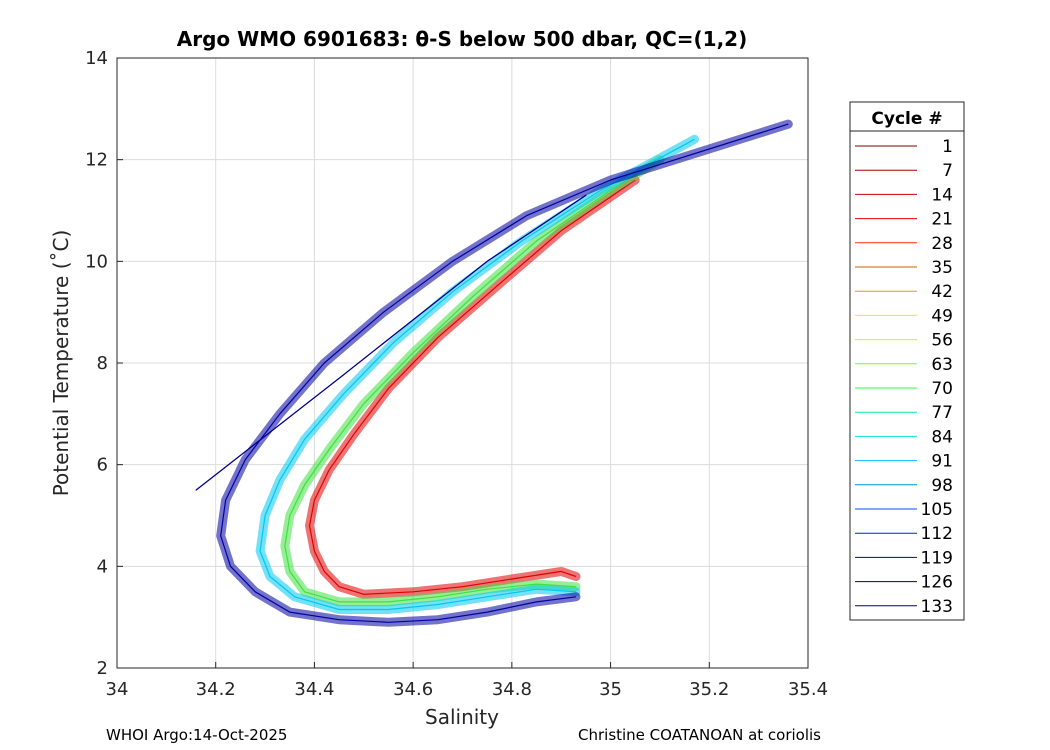  I want to click on x-tick-label: 34.8, so click(512, 689).